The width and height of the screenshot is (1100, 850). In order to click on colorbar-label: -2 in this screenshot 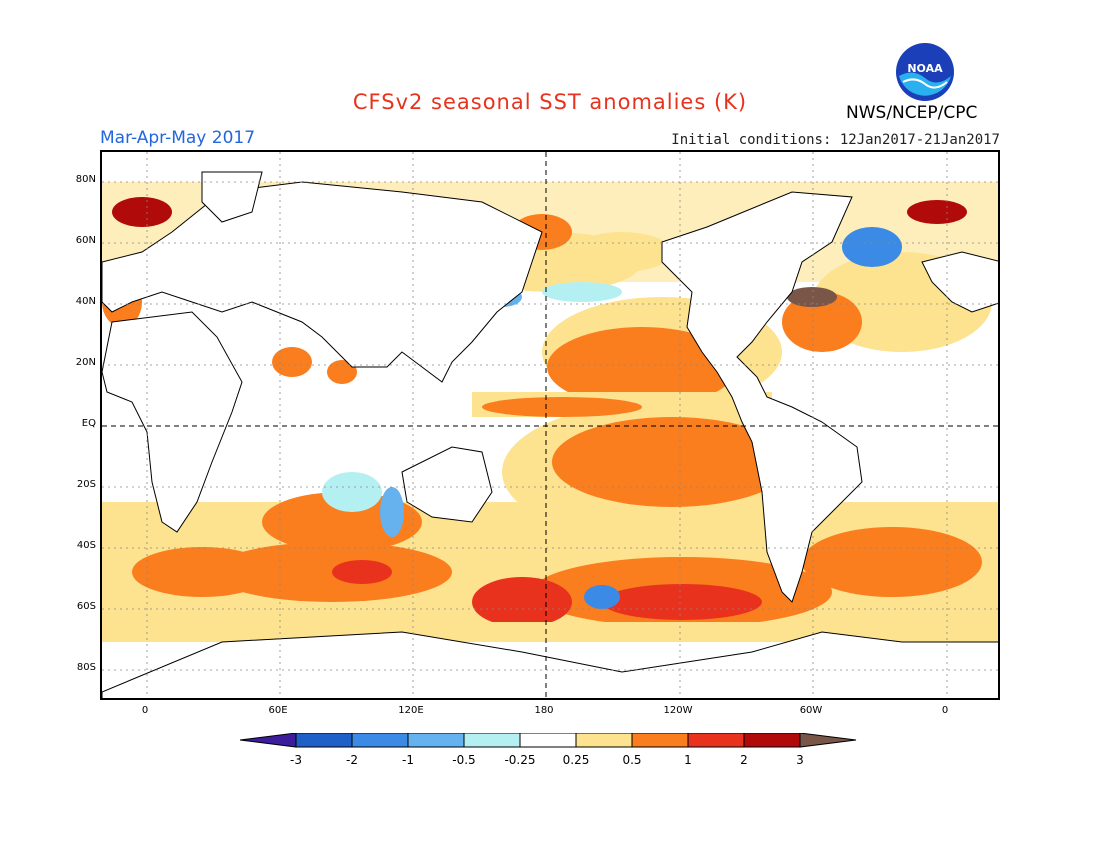, I will do `click(352, 760)`.